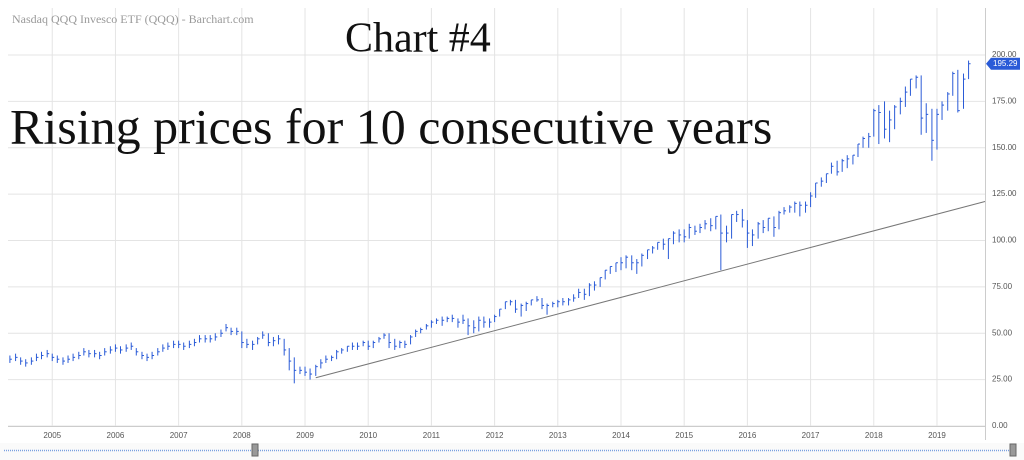  I want to click on y-tick-label: 150.00, so click(1004, 147).